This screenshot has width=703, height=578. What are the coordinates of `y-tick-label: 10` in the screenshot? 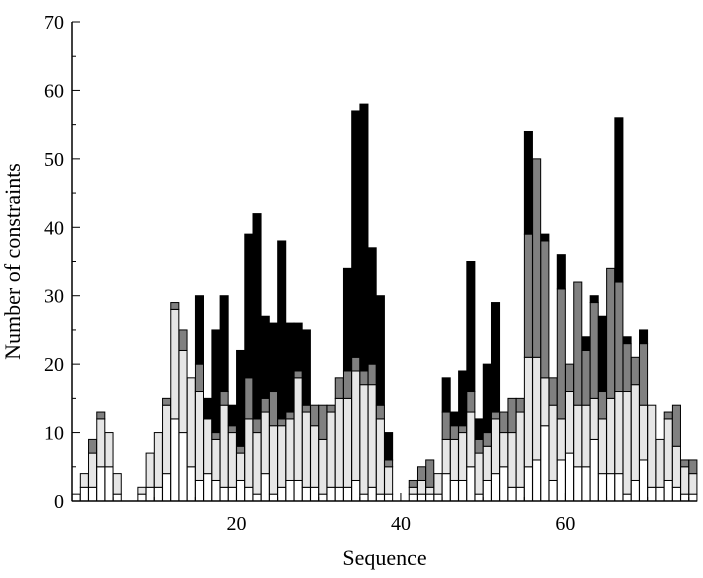 It's located at (54, 434).